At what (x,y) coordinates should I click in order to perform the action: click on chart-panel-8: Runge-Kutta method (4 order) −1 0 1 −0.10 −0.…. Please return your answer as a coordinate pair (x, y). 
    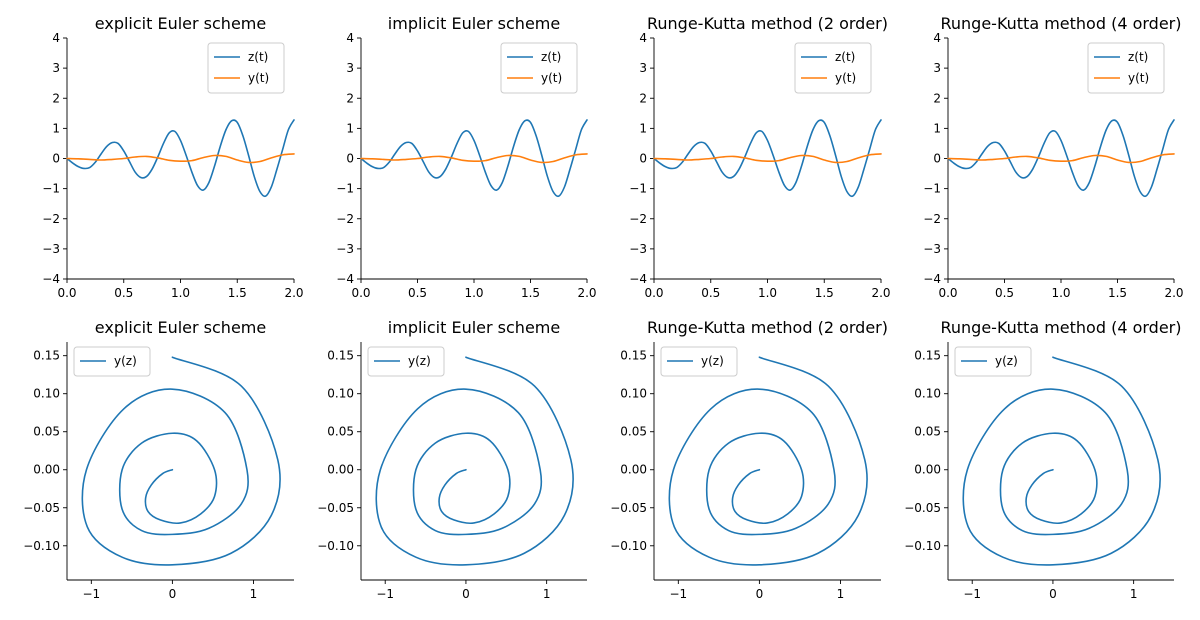
    Looking at the image, I should click on (1042, 459).